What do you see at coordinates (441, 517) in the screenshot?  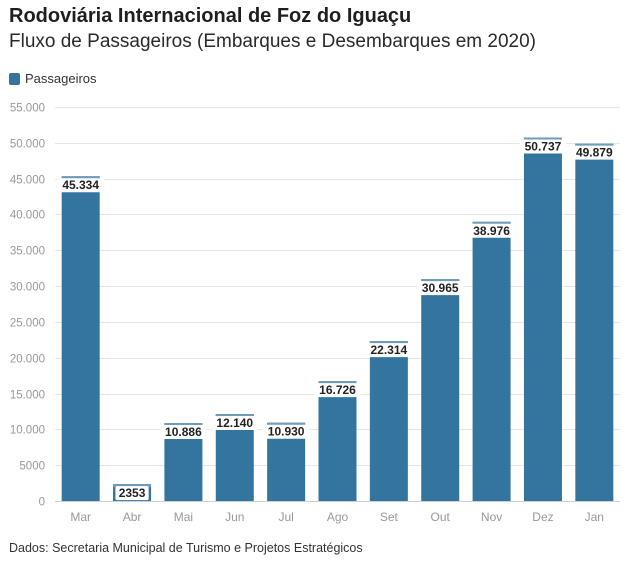 I see `x-tick-label: Out` at bounding box center [441, 517].